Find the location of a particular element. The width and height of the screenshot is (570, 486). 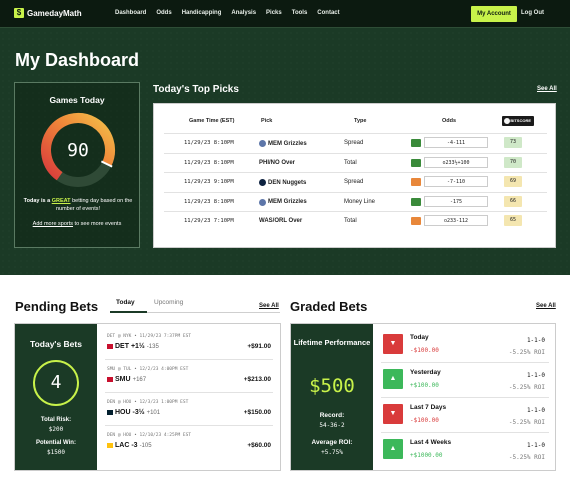

nav-link-dashboard: Dashboard is located at coordinates (131, 13).